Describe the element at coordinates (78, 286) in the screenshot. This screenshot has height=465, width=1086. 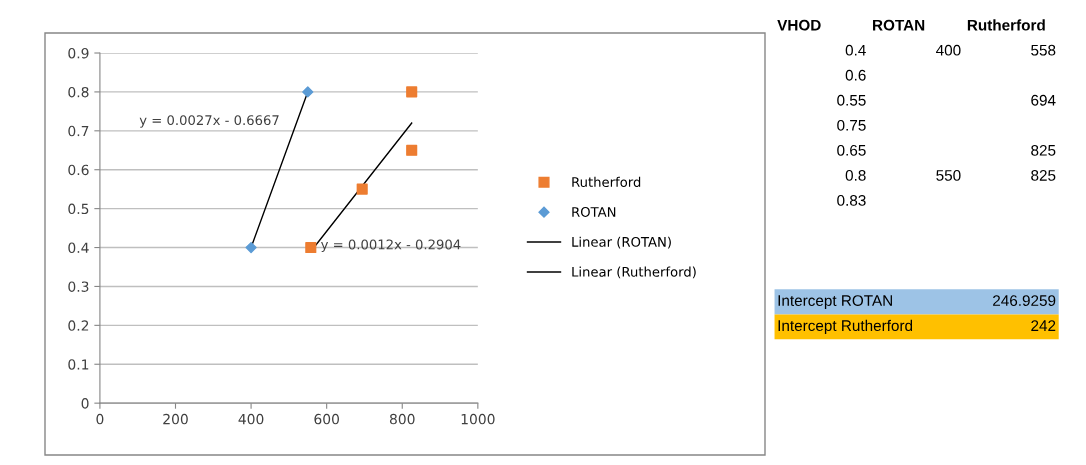
I see `y-tick-label: 0.3` at that location.